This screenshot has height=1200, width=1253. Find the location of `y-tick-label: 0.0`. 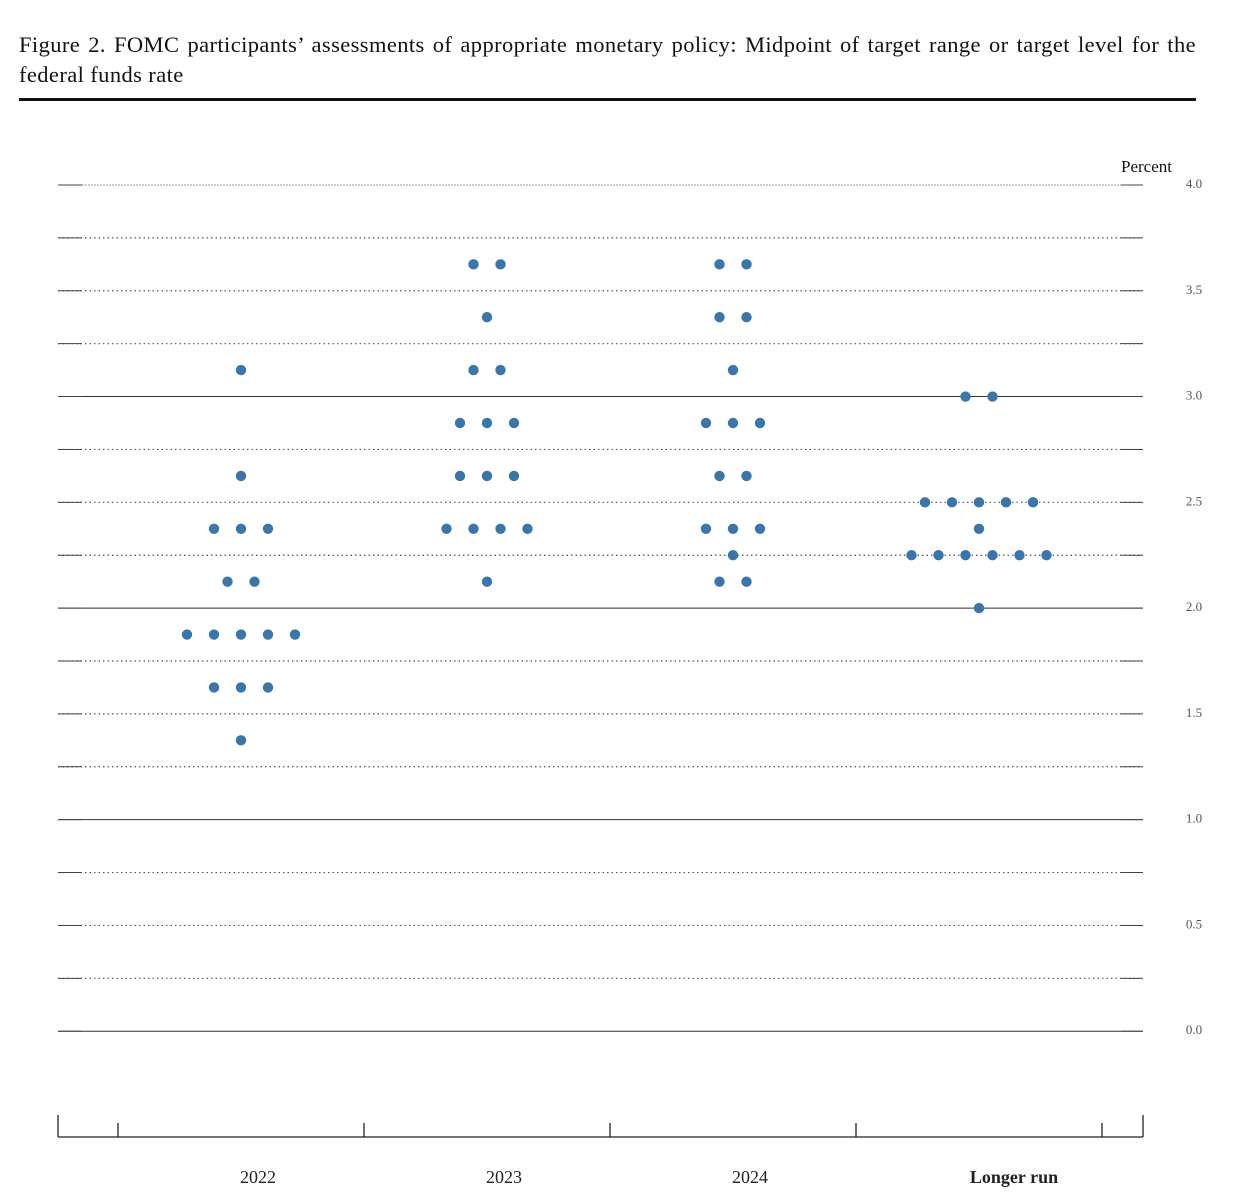

y-tick-label: 0.0 is located at coordinates (1194, 1029).